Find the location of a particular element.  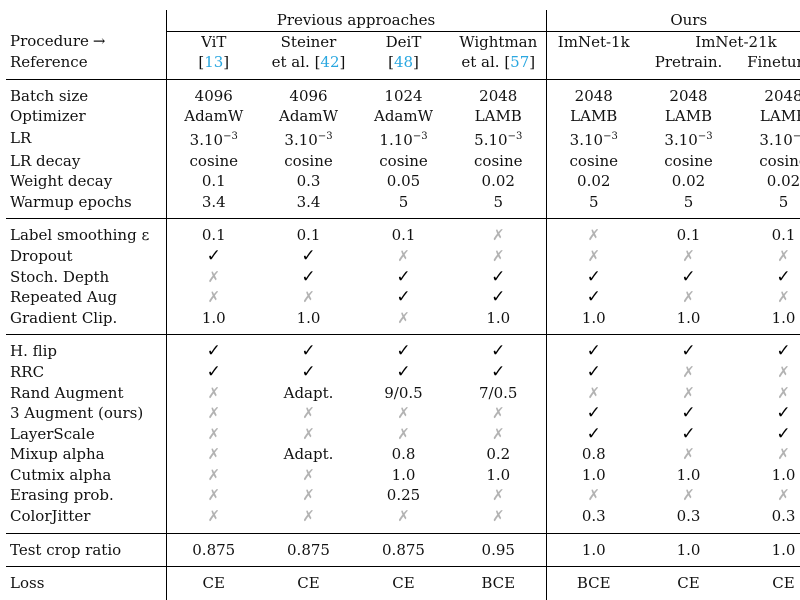

table-cell: 5.10−3 is located at coordinates (498, 139).